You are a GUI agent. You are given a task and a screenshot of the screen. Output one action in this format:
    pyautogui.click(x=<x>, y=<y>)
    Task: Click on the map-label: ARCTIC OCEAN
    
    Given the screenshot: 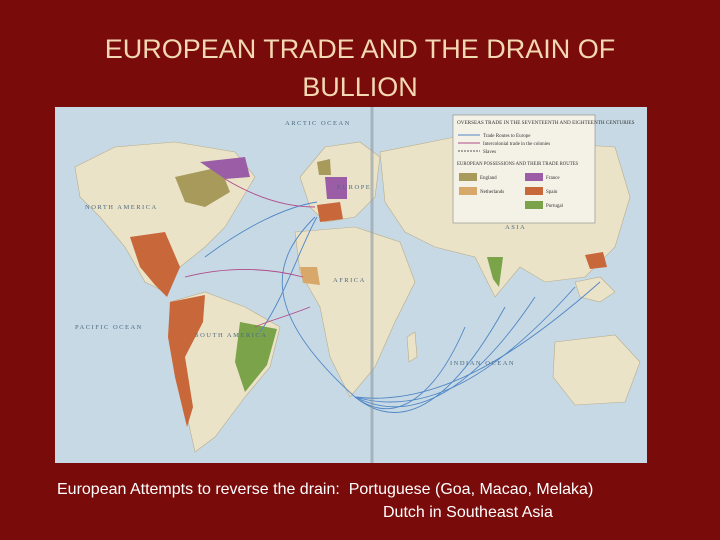 What is the action you would take?
    pyautogui.click(x=318, y=123)
    